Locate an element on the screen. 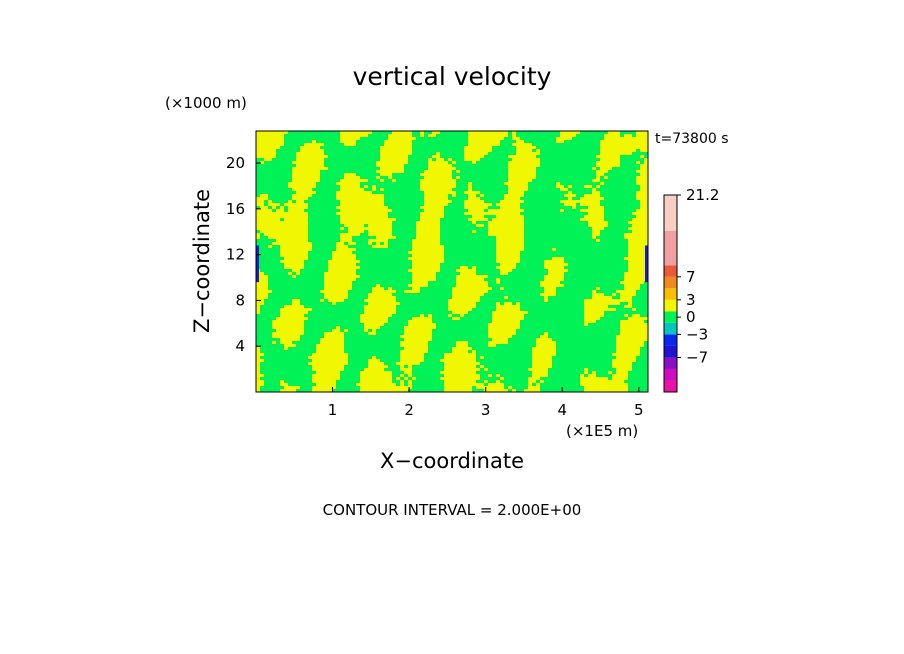  y-tick-label: 20 is located at coordinates (235, 163).